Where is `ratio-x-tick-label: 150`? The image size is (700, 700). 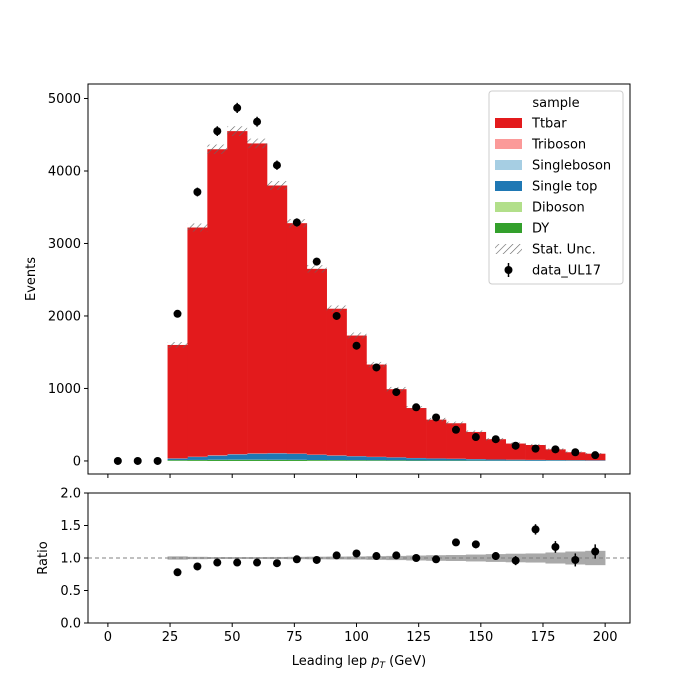
ratio-x-tick-label: 150 is located at coordinates (480, 637).